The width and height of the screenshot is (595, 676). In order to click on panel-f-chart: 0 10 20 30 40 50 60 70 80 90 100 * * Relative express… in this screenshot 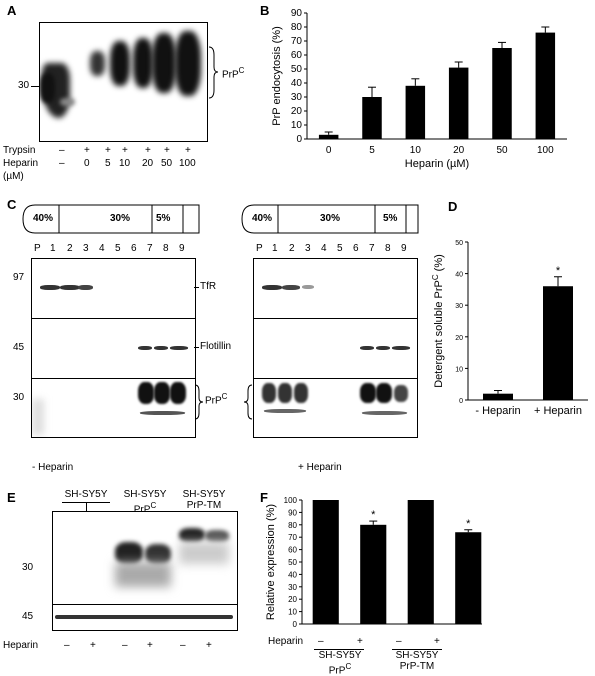, I will do `click(373, 562)`.